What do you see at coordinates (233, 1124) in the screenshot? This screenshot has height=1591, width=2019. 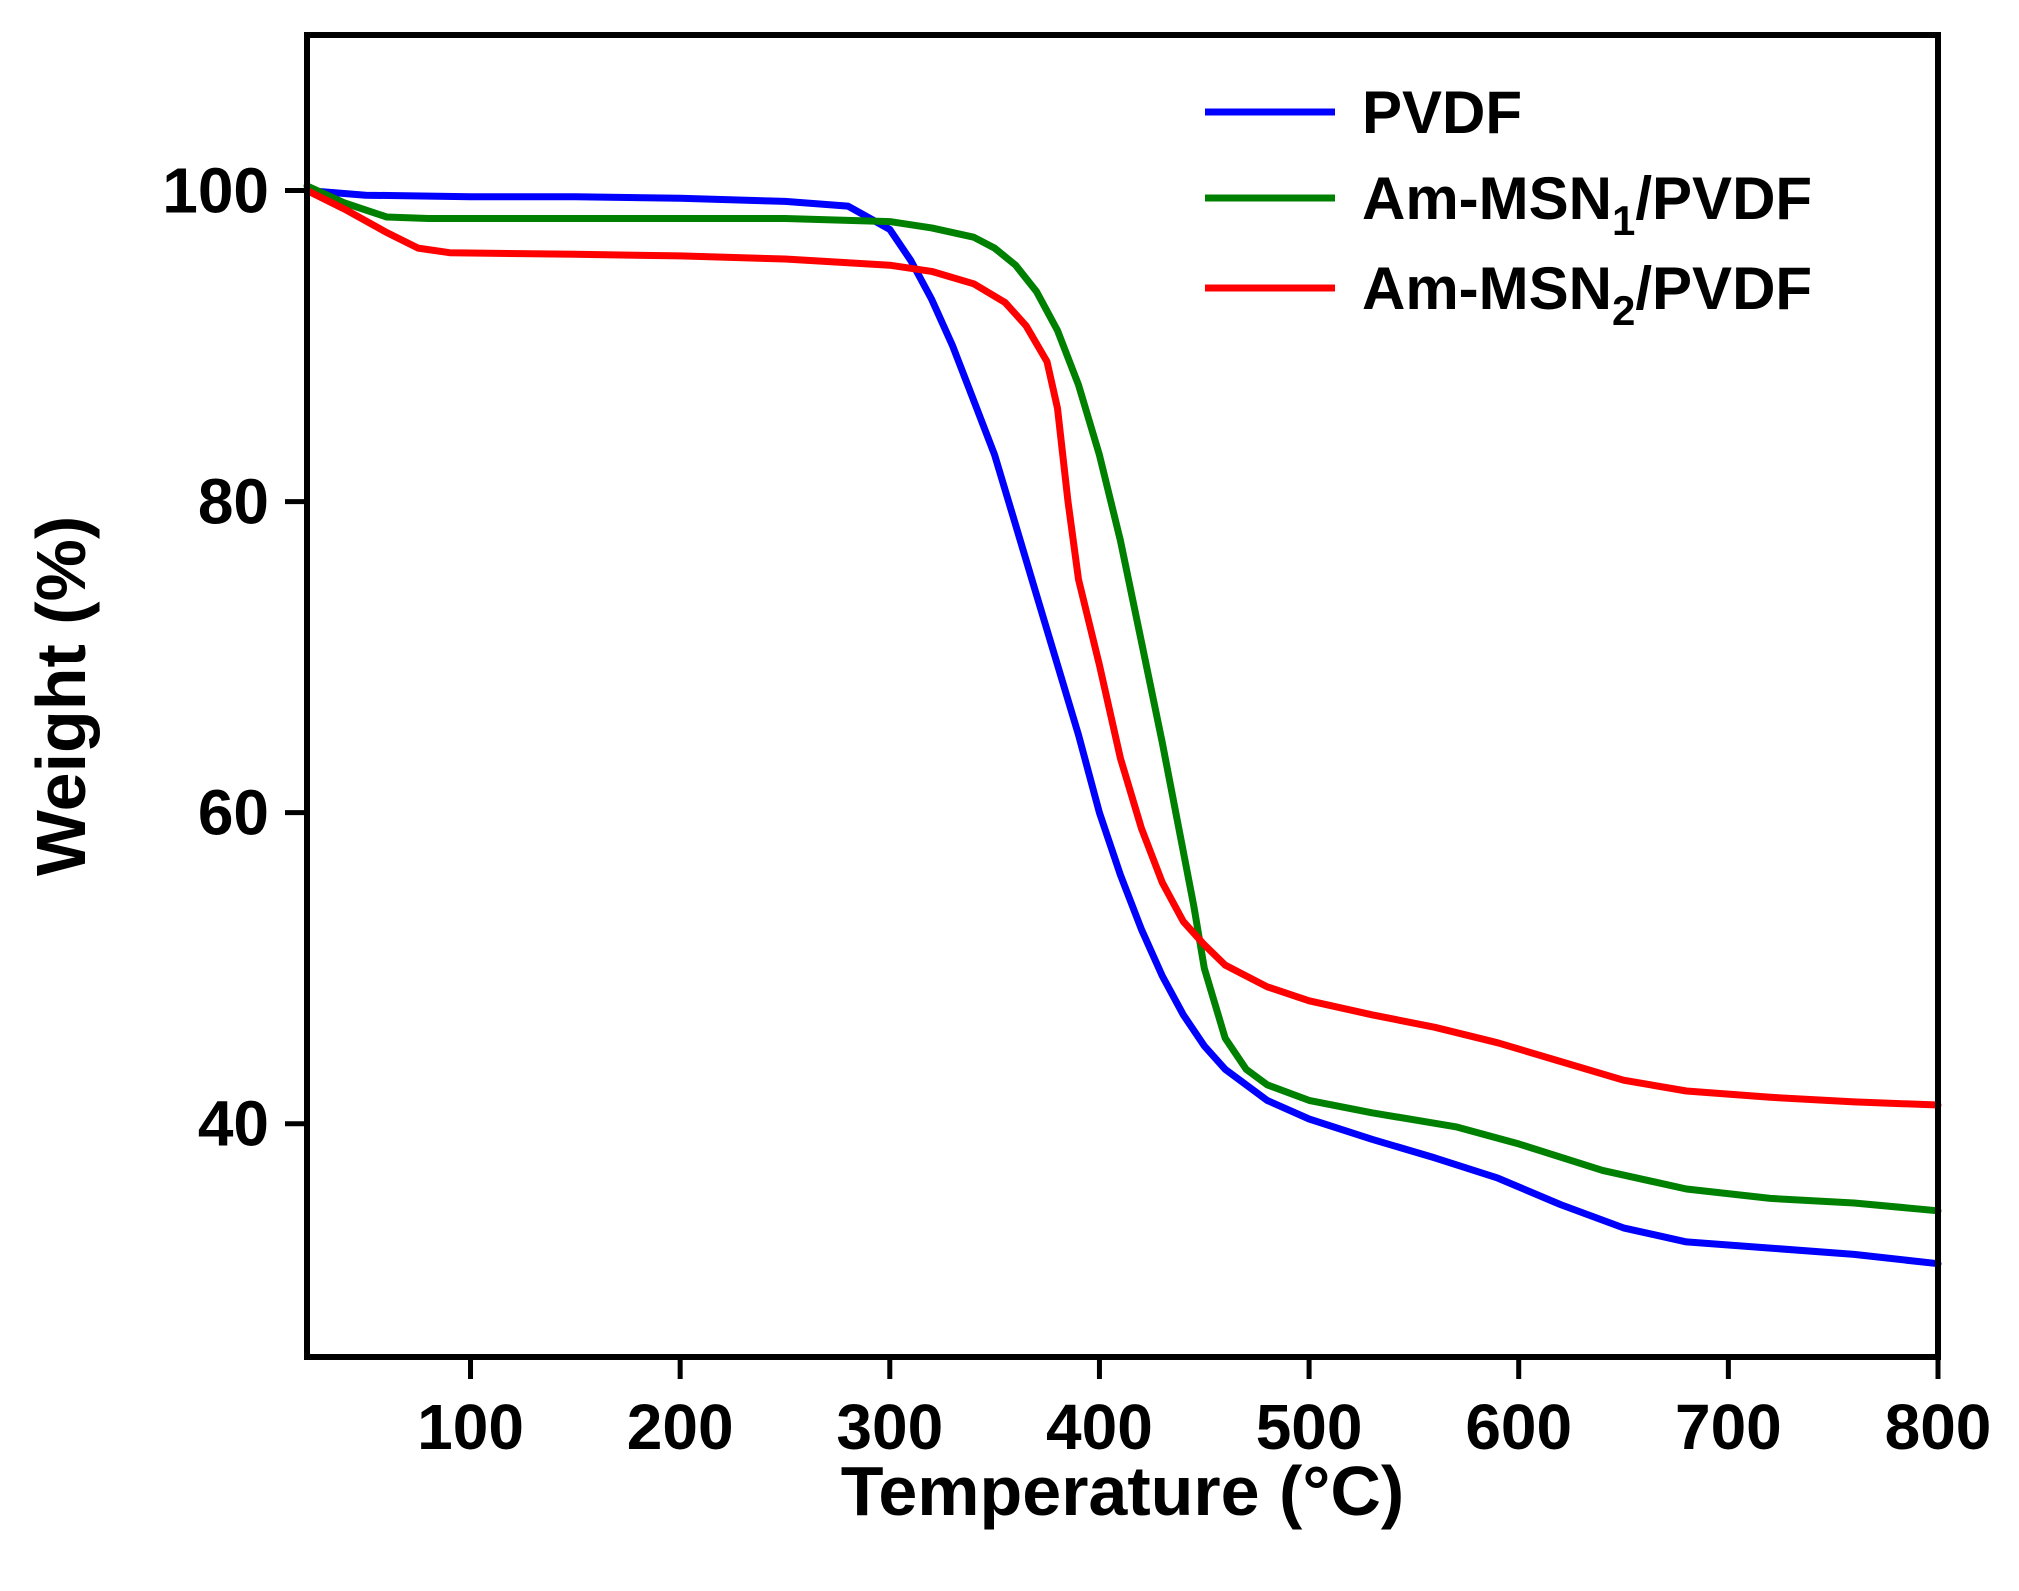 I see `y-tick-label: 40` at bounding box center [233, 1124].